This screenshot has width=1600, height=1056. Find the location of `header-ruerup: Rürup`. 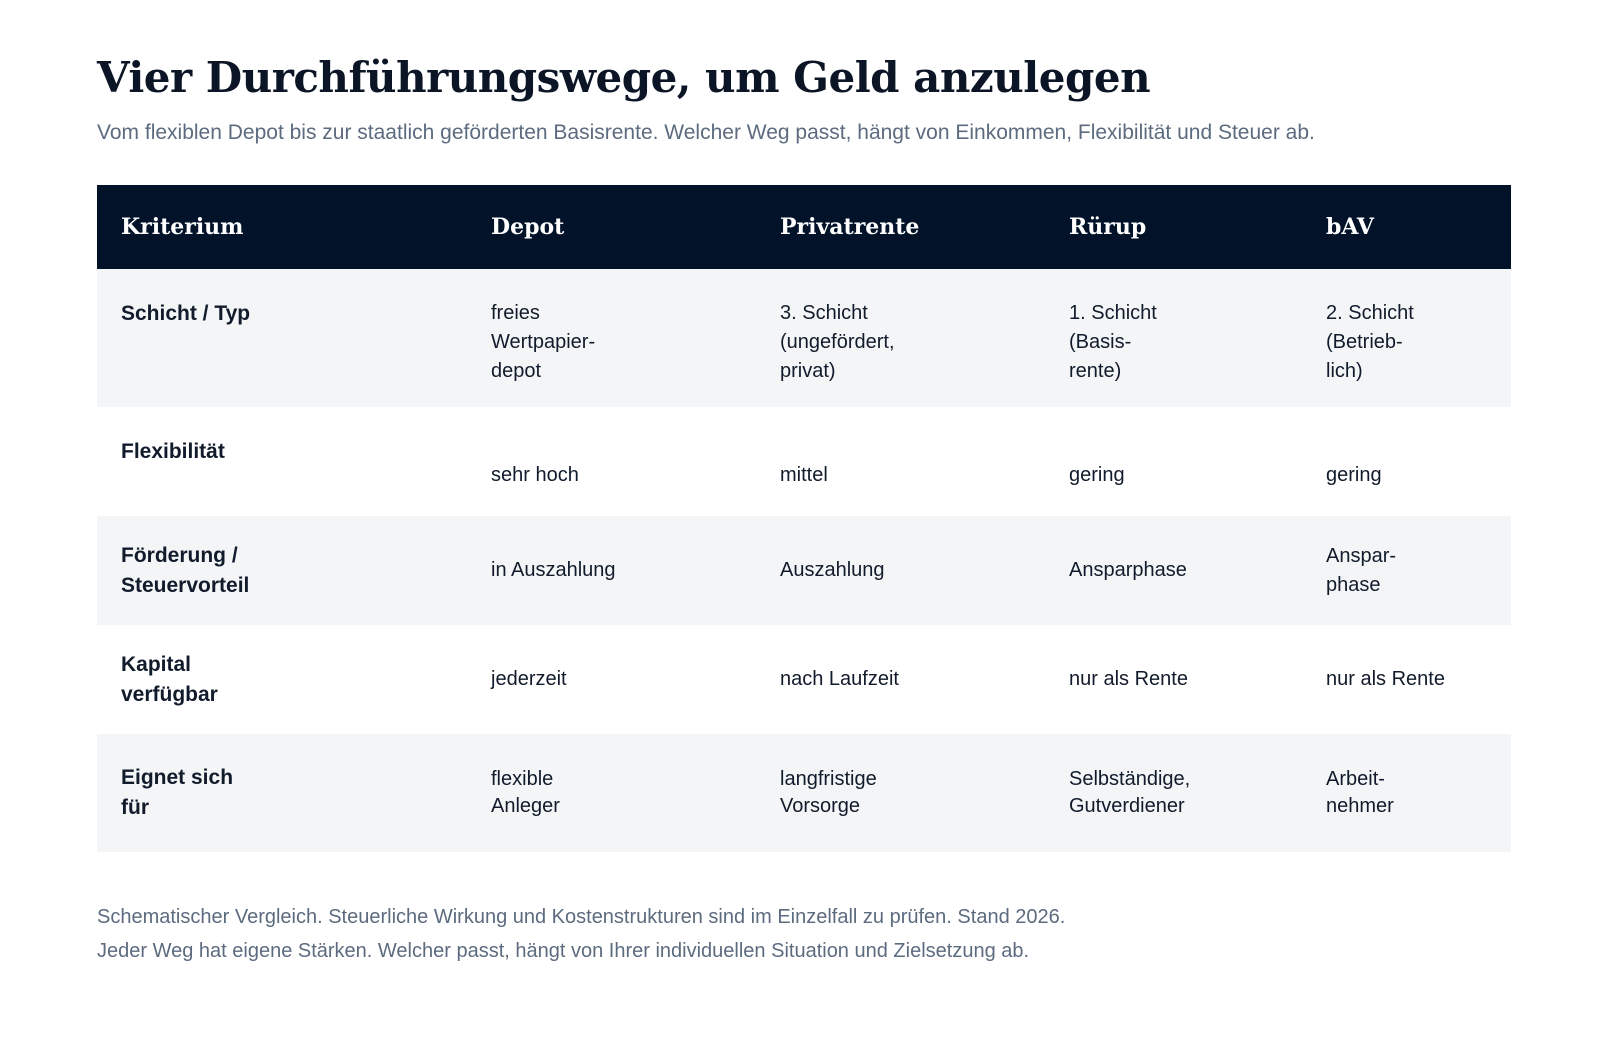

header-ruerup: Rürup is located at coordinates (1108, 227).